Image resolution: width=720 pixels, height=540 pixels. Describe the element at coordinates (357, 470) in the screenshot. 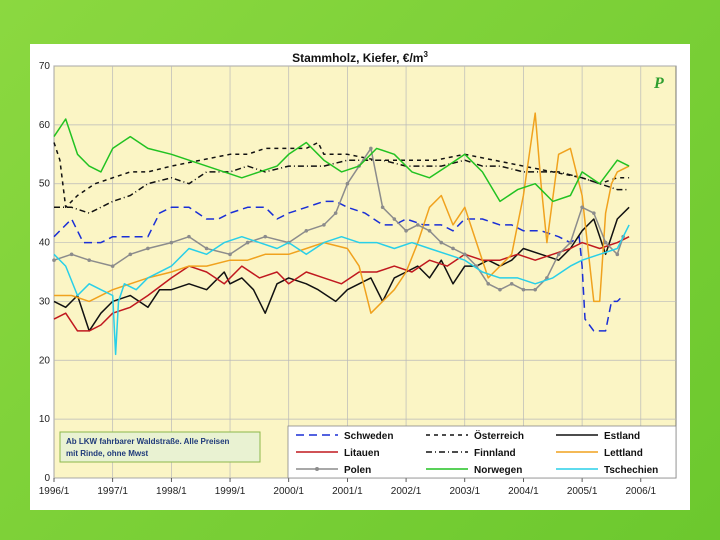

I see `legend-label-polen: Polen` at that location.